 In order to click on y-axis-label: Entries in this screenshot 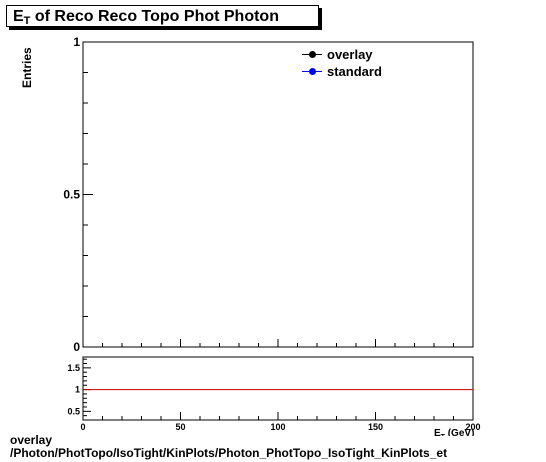, I will do `click(27, 67)`.